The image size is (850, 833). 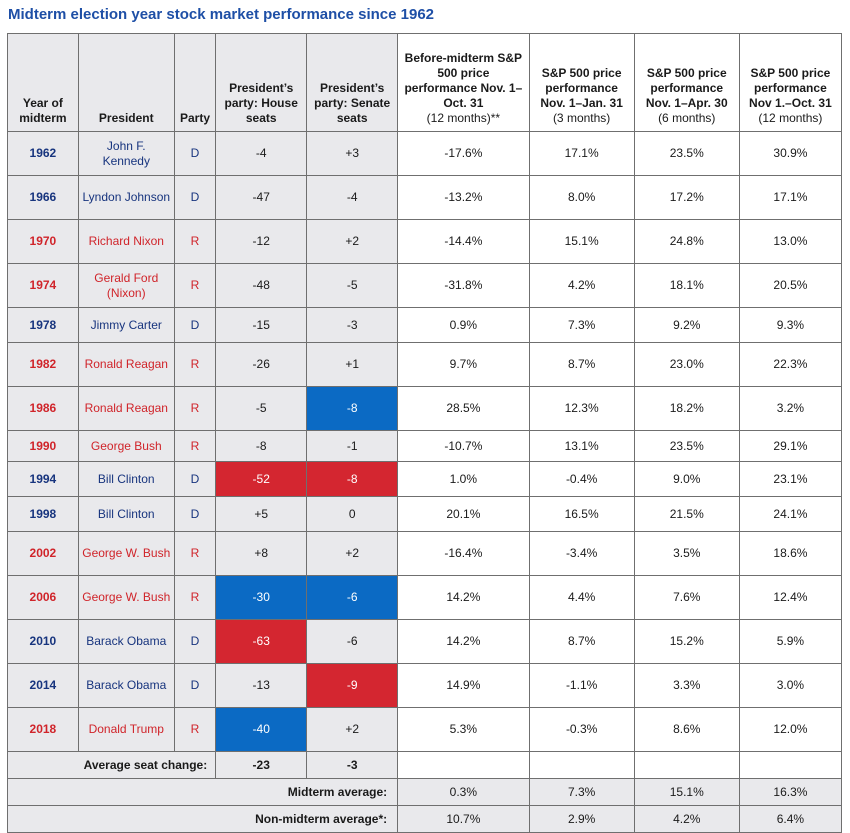 What do you see at coordinates (202, 792) in the screenshot?
I see `midterm-average-label: Midterm average:` at bounding box center [202, 792].